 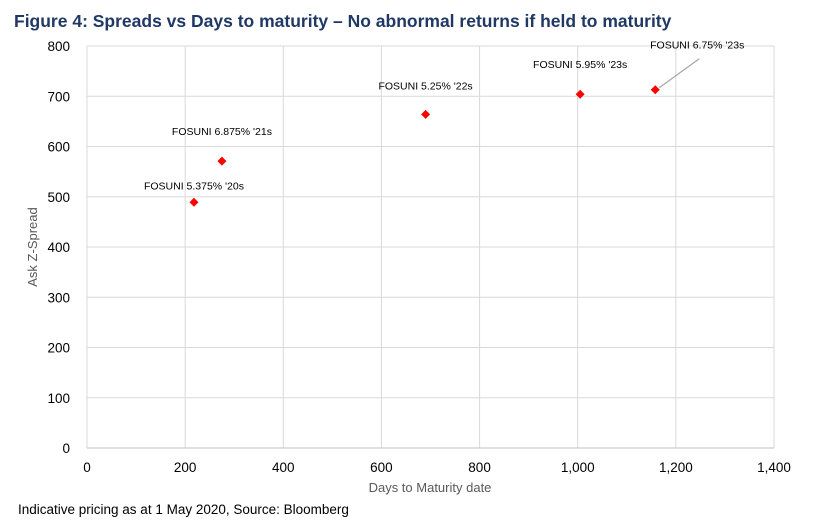 I want to click on y-tick-label: 700, so click(x=58, y=96).